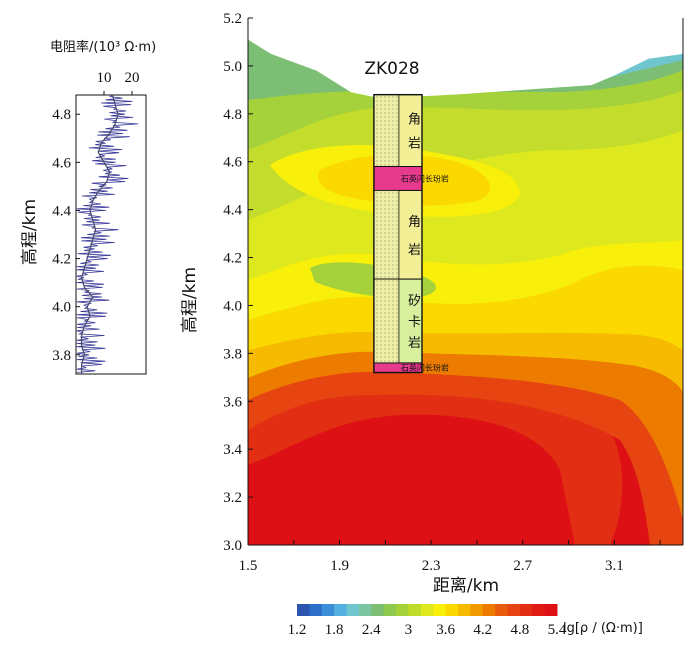  Describe the element at coordinates (248, 566) in the screenshot. I see `main-x-tick-label: 1.5` at that location.